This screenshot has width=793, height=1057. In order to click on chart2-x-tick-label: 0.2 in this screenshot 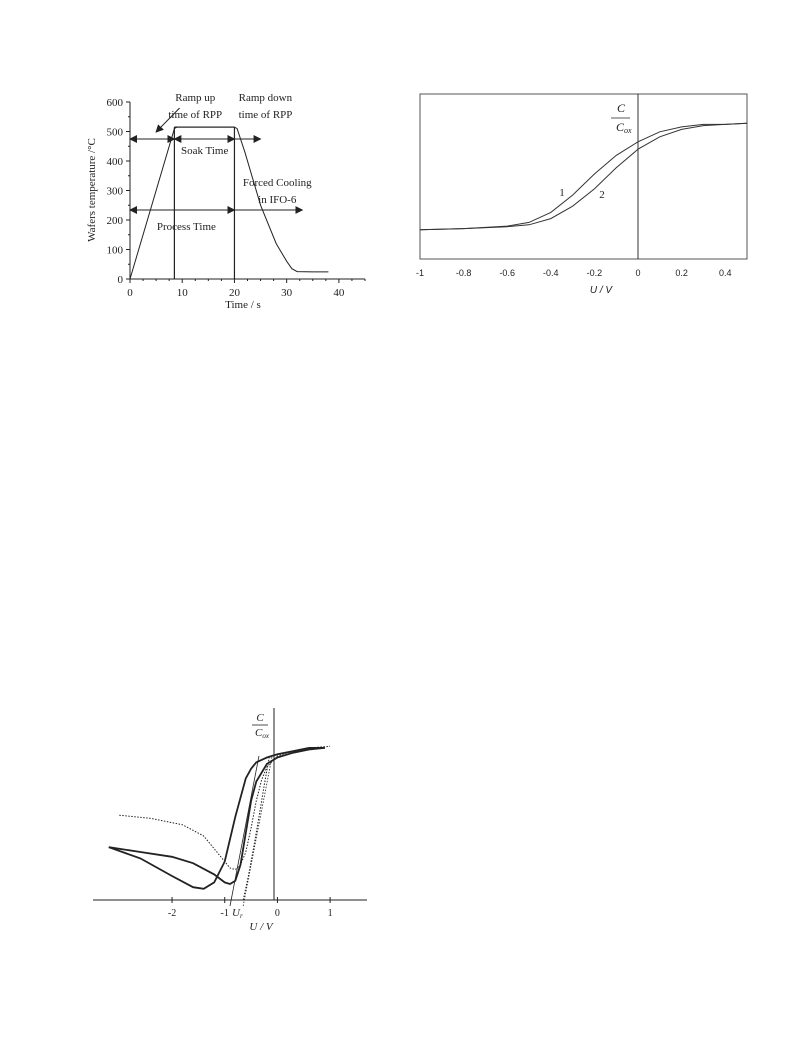, I will do `click(681, 273)`.